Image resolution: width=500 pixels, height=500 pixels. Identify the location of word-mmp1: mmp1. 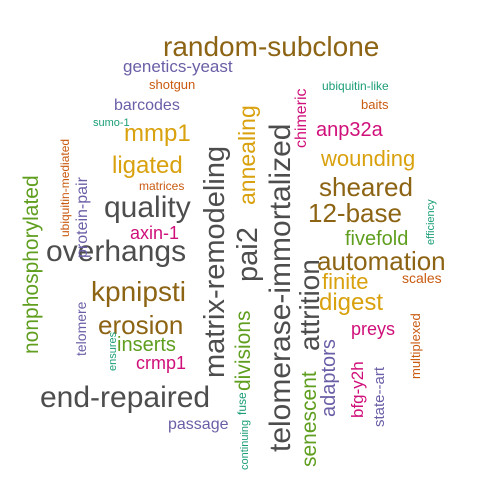
(157, 133).